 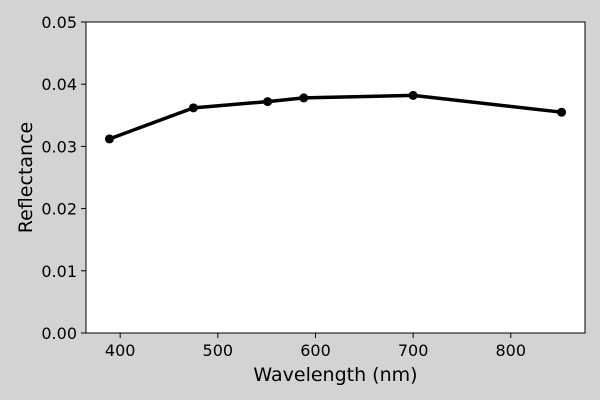 I want to click on x-tick-label: 500, so click(x=218, y=350).